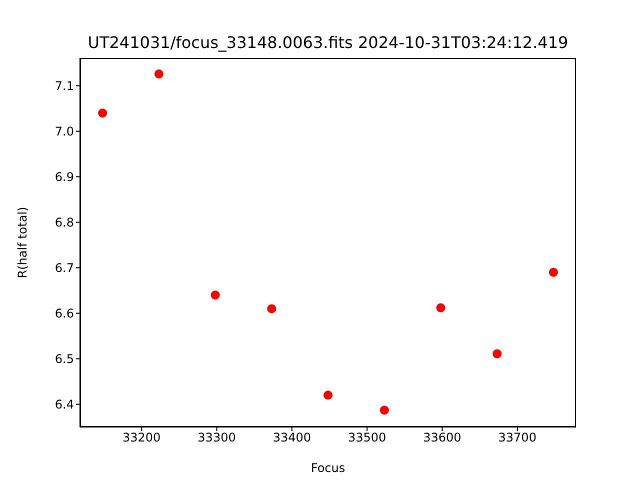 This screenshot has width=640, height=480. Describe the element at coordinates (64, 405) in the screenshot. I see `y-tick-label: 6.4` at that location.